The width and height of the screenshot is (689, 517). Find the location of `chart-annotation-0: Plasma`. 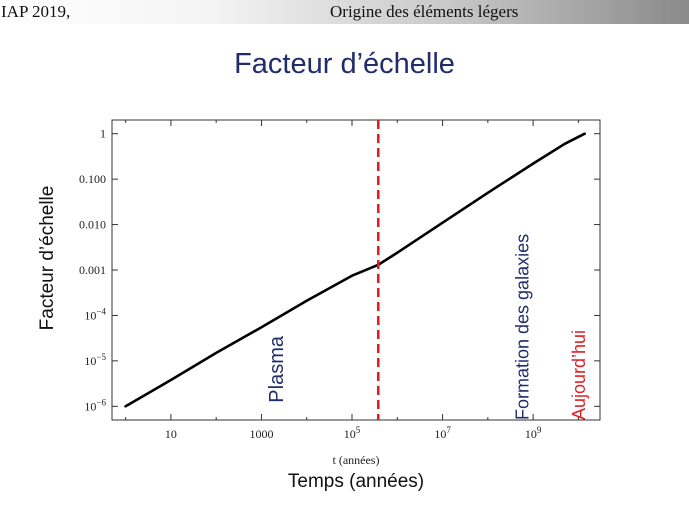

chart-annotation-0: Plasma is located at coordinates (277, 369).